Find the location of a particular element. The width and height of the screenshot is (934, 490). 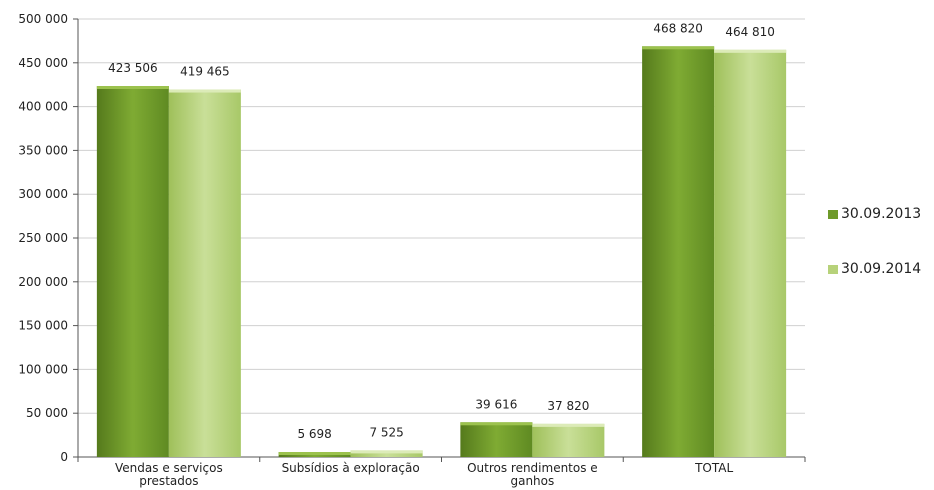

y-tick-label: 400 000 is located at coordinates (43, 107).